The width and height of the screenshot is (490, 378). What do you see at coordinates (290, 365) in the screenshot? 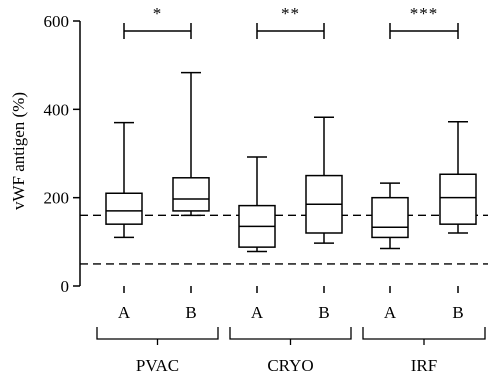
I see `group-label: CRYO` at bounding box center [290, 365].